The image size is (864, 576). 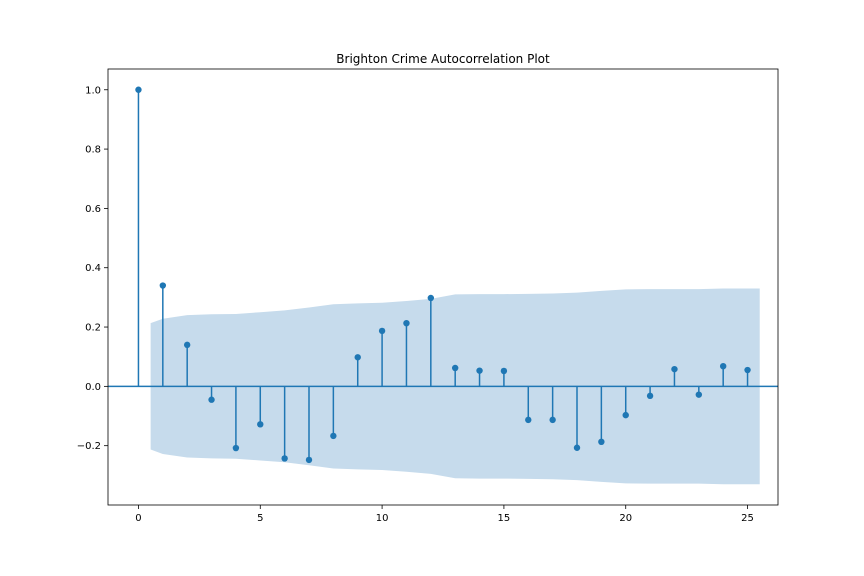 I want to click on y-tick-label: 0.4, so click(x=93, y=268).